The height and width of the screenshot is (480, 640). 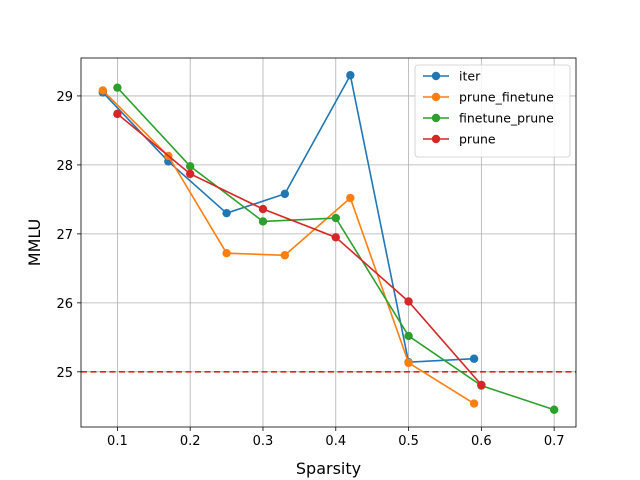 What do you see at coordinates (335, 441) in the screenshot?
I see `x-tick-label: 0.4` at bounding box center [335, 441].